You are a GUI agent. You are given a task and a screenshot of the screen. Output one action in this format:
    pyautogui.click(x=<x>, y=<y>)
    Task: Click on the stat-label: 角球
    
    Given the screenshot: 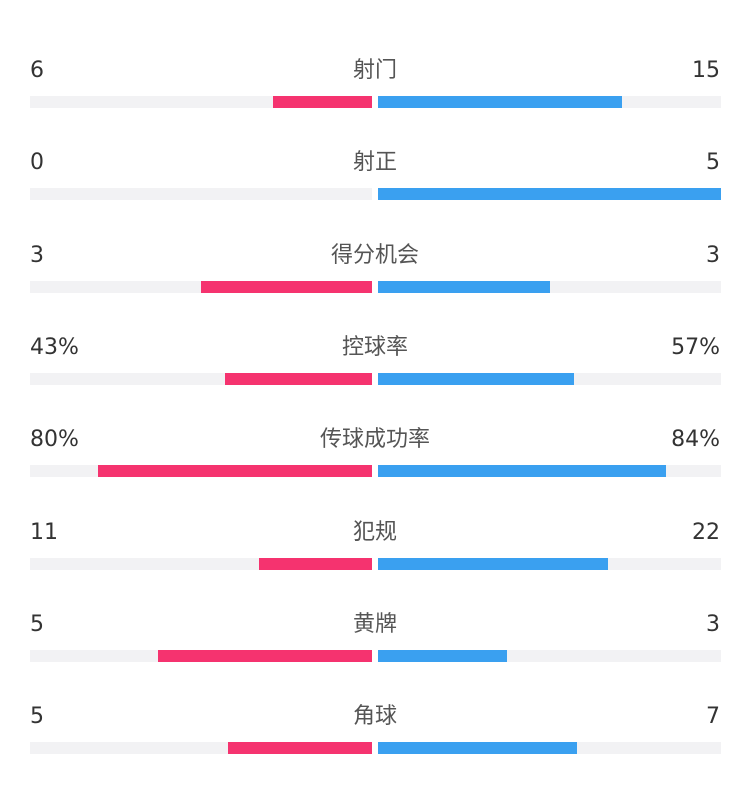 What is the action you would take?
    pyautogui.click(x=374, y=717)
    